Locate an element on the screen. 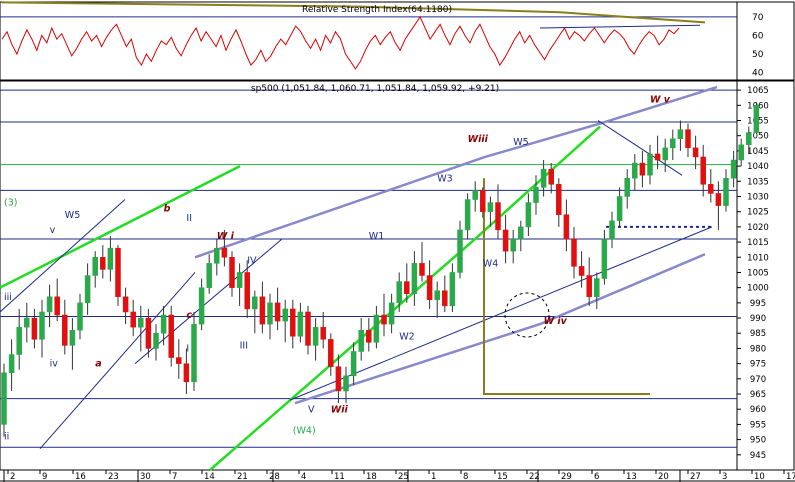 This screenshot has width=795, height=482. x-tick-label: 15 is located at coordinates (502, 477).